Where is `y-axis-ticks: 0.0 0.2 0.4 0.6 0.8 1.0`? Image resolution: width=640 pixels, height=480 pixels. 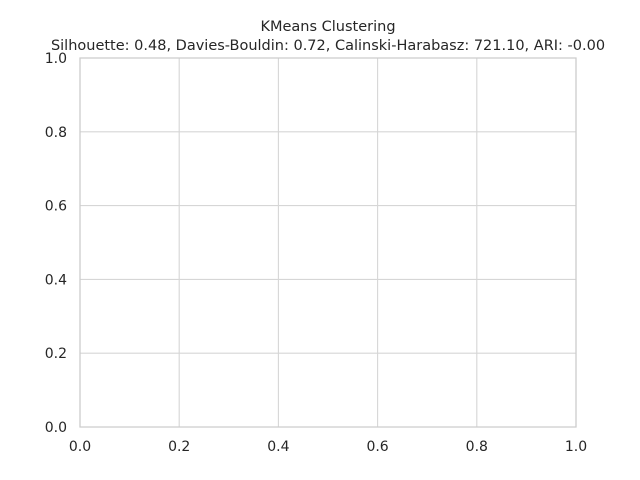 y-axis-ticks: 0.0 0.2 0.4 0.6 0.8 1.0 is located at coordinates (56, 243).